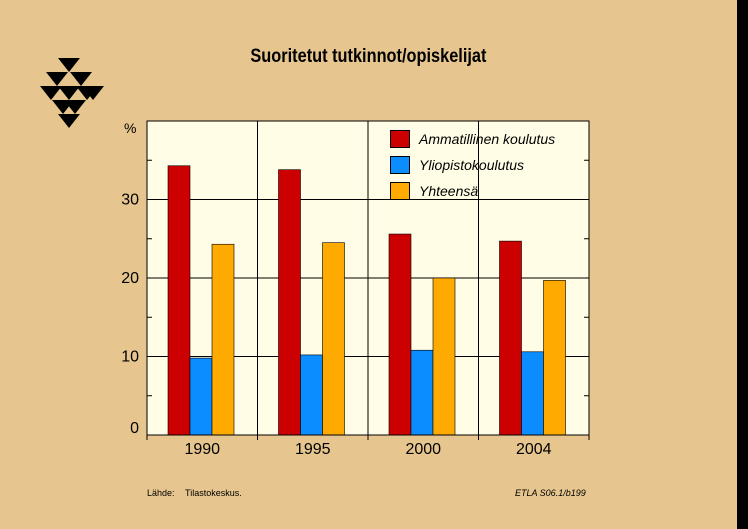 The width and height of the screenshot is (748, 529). Describe the element at coordinates (368, 446) in the screenshot. I see `x-axis-ticks: 1990 1995 2000 2004` at that location.